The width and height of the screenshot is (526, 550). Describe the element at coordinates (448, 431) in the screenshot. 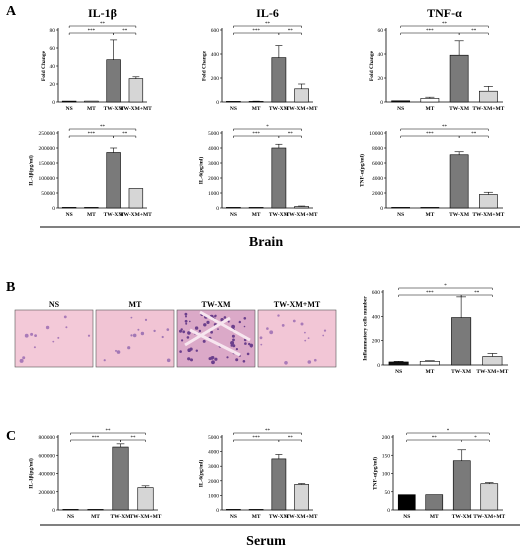

I see `significance-label: *` at that location.